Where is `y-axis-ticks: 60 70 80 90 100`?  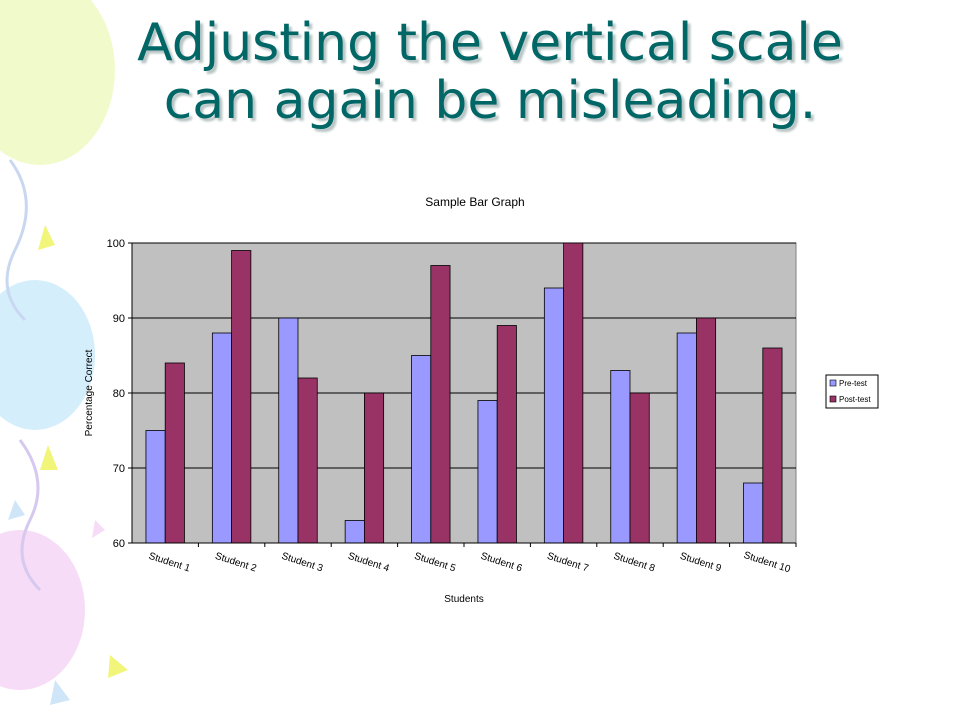
y-axis-ticks: 60 70 80 90 100 is located at coordinates (119, 394).